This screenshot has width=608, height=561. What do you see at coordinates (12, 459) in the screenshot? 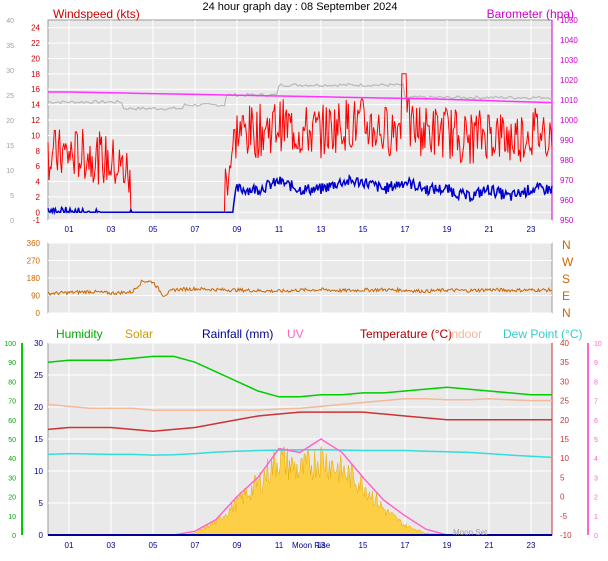
I see `humidity-tick-label: 40` at bounding box center [12, 459].